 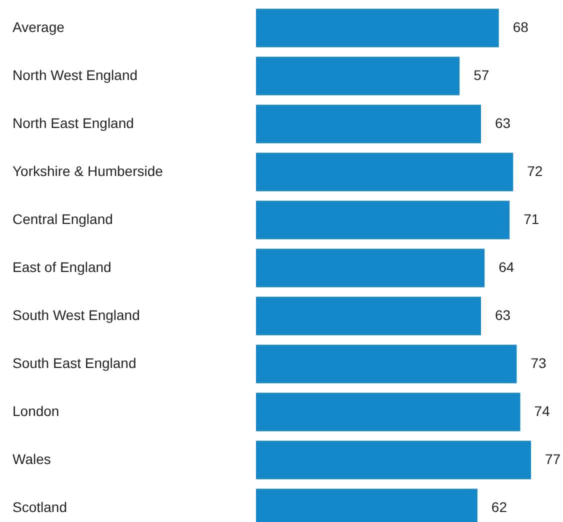 I want to click on y-tick-label: South West England, so click(x=76, y=315).